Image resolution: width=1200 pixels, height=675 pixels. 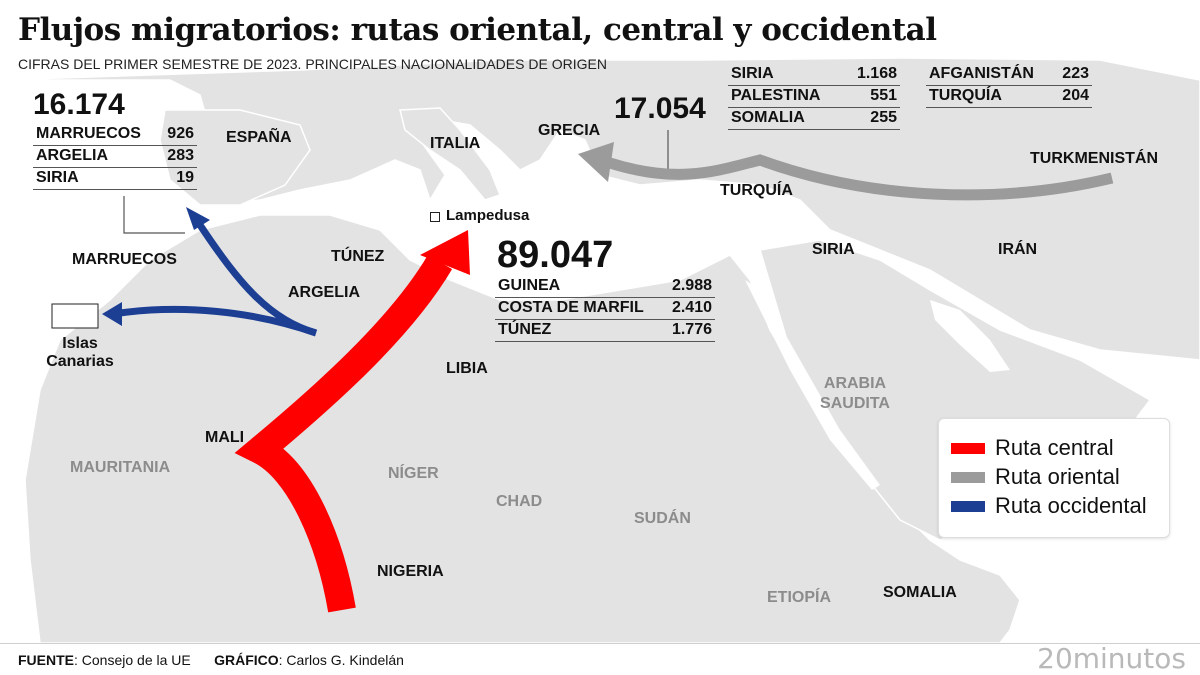 I want to click on country-cell: MARRUECOS, so click(x=96, y=135).